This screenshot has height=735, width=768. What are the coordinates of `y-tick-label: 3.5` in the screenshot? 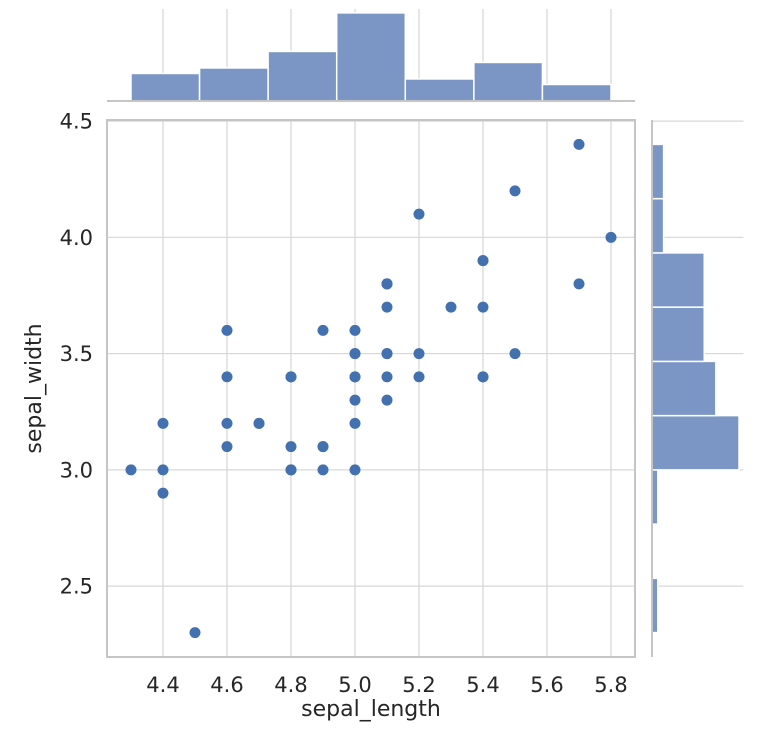 It's located at (76, 354).